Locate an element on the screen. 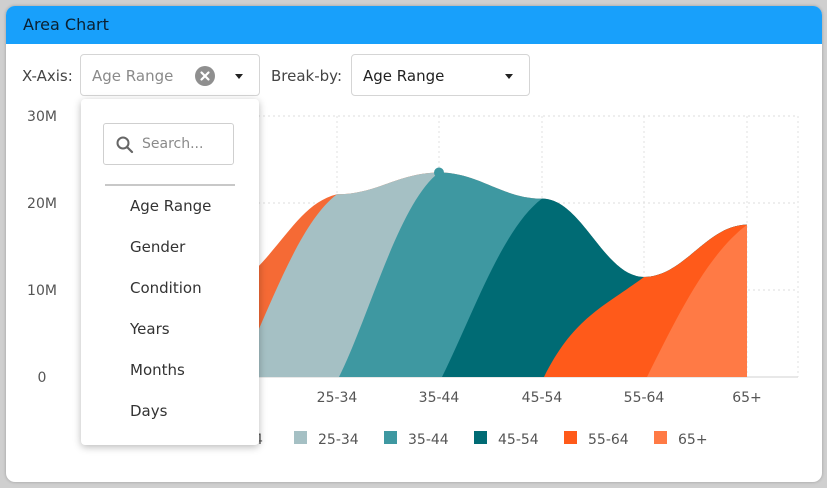 Image resolution: width=827 pixels, height=488 pixels. legend-label: 35-44 is located at coordinates (428, 440).